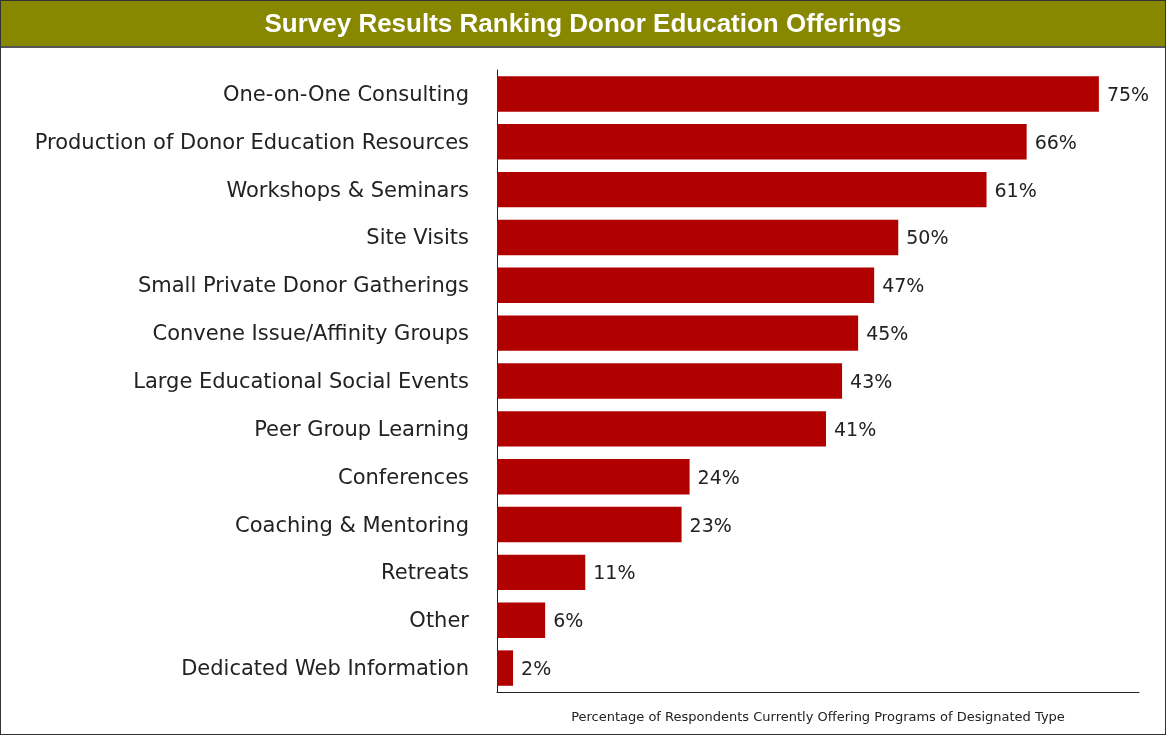  What do you see at coordinates (1128, 93) in the screenshot?
I see `data-label: 75%` at bounding box center [1128, 93].